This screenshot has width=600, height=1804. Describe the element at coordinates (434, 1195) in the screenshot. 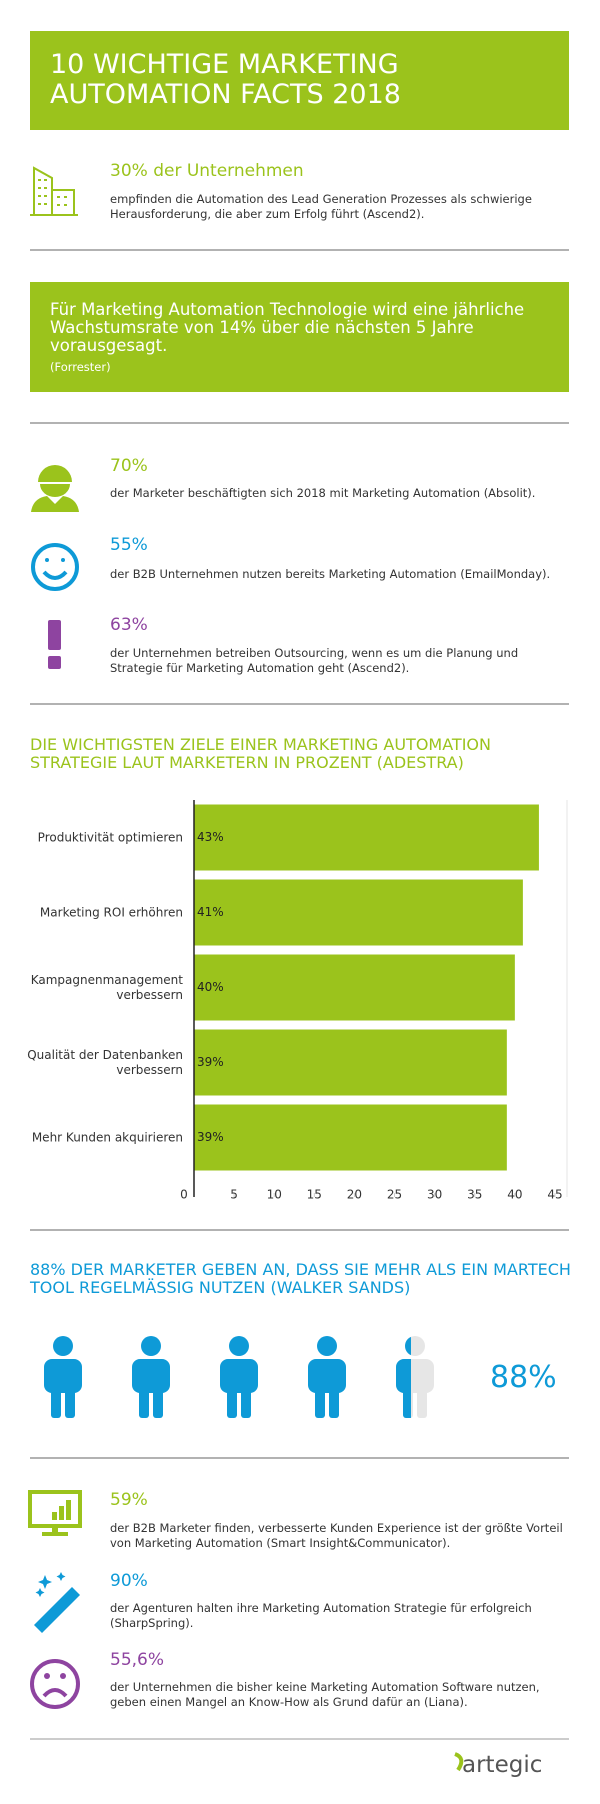

I see `x-tick-label: 30` at that location.